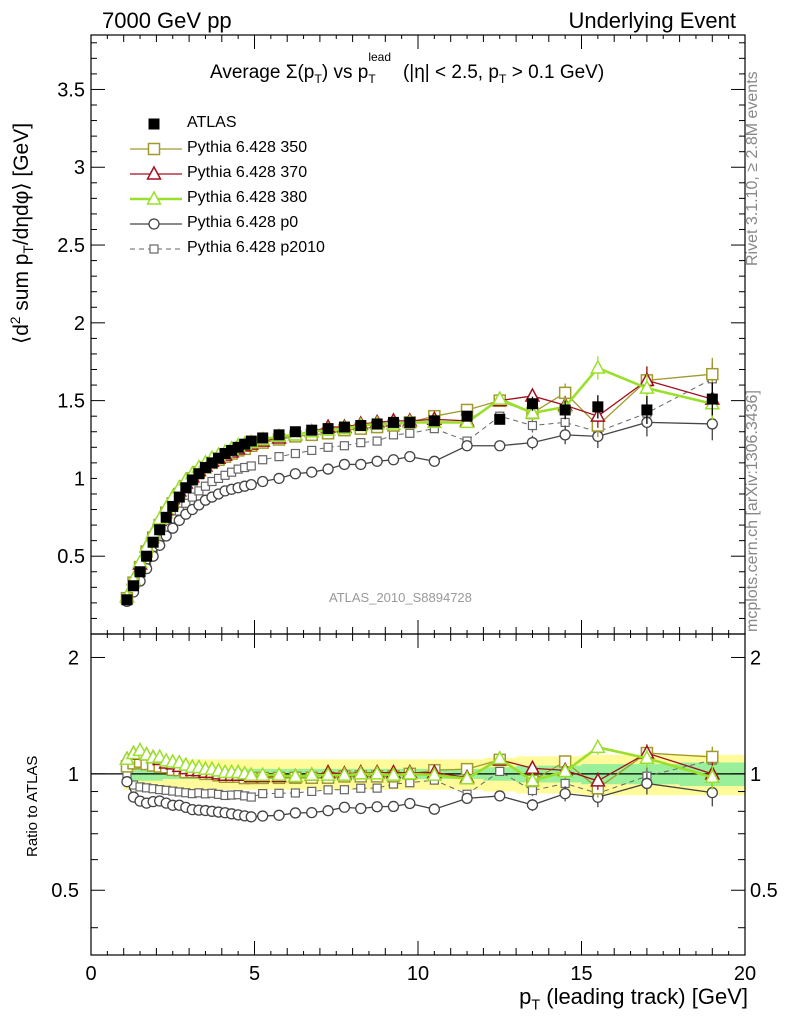  I want to click on legend-label-atlas: ATLAS, so click(212, 122).